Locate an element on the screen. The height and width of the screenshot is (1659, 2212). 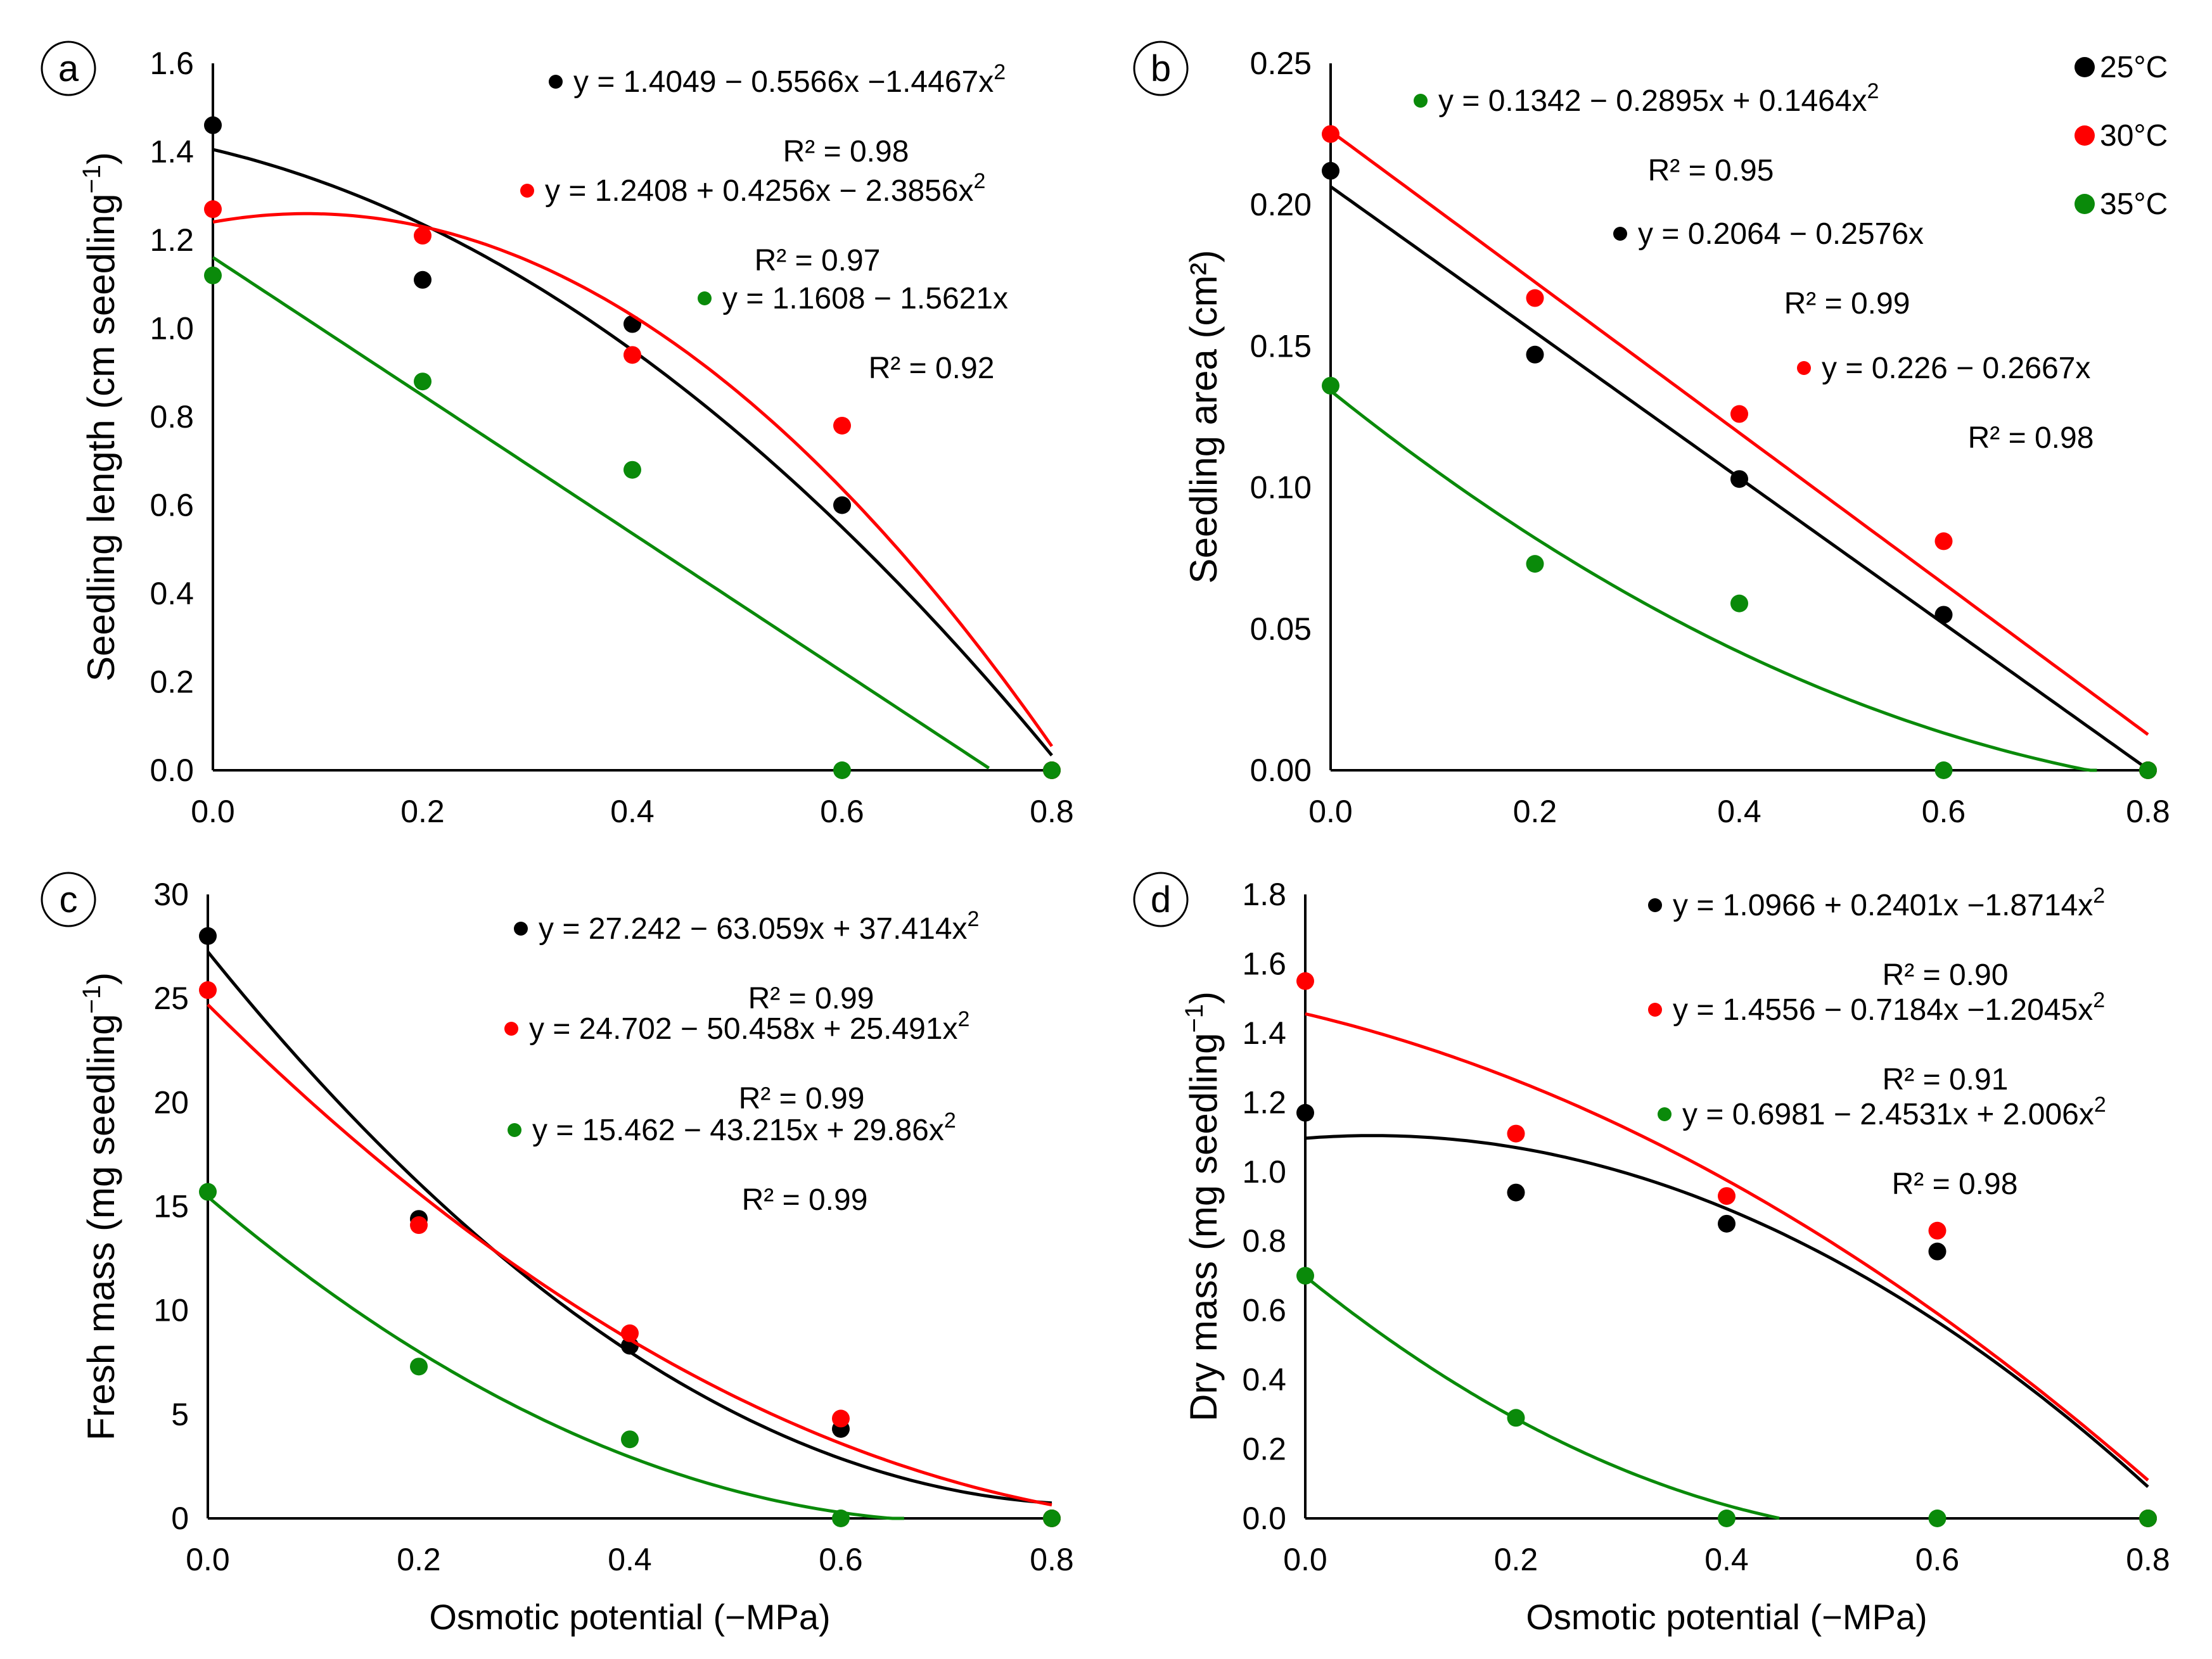
panel-label-d: d is located at coordinates (1161, 899).